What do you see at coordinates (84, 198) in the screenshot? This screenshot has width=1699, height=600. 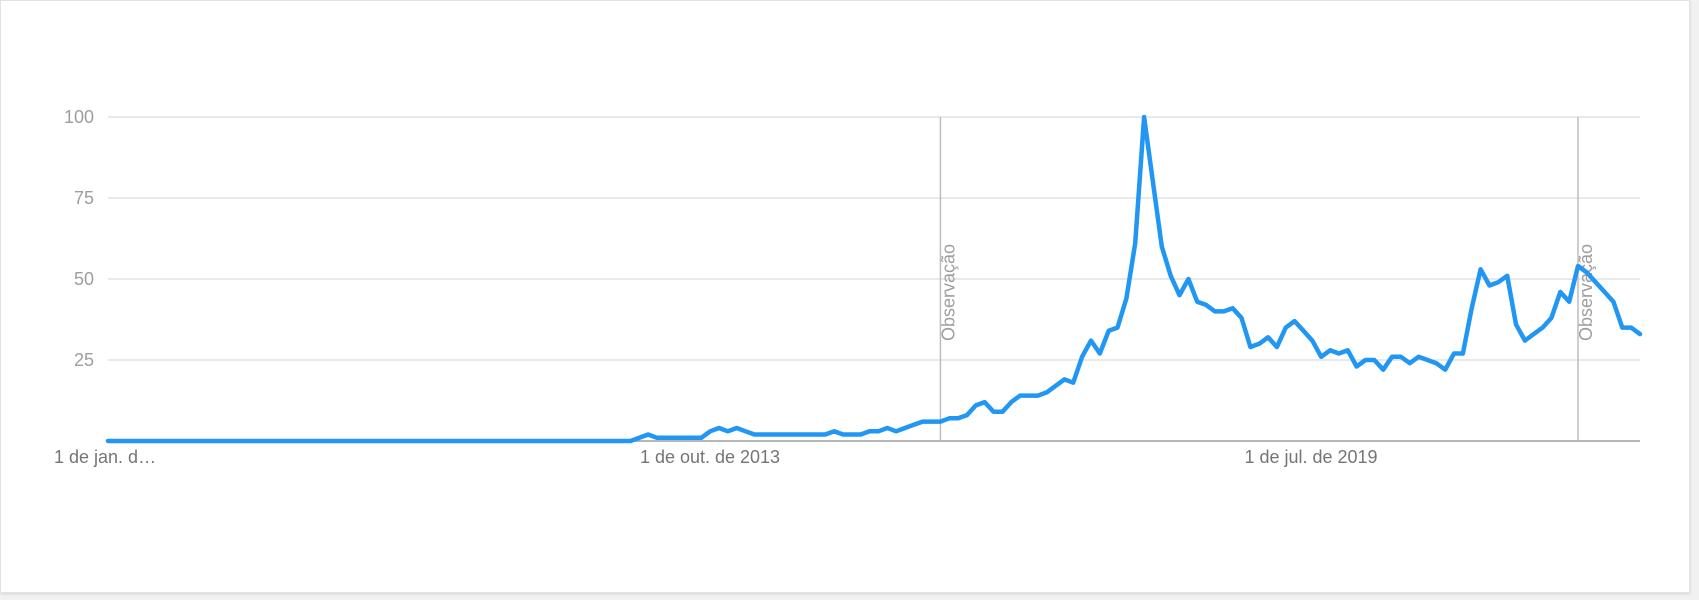 I see `y-tick-label: 75` at bounding box center [84, 198].